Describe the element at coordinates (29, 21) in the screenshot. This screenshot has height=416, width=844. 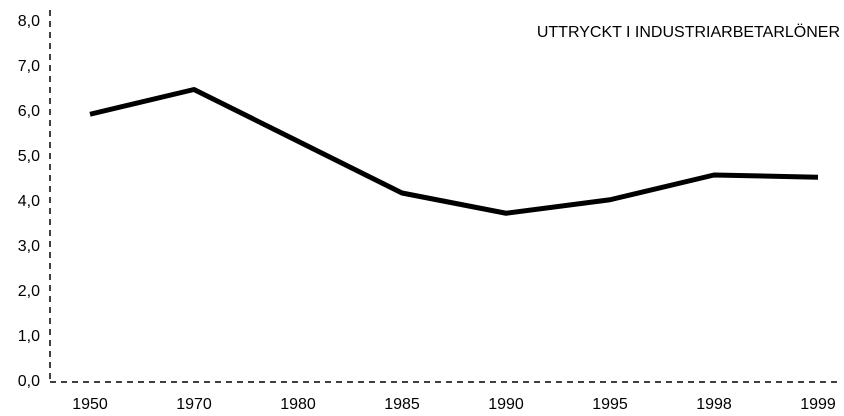
I see `y-tick-label: 8,0` at that location.